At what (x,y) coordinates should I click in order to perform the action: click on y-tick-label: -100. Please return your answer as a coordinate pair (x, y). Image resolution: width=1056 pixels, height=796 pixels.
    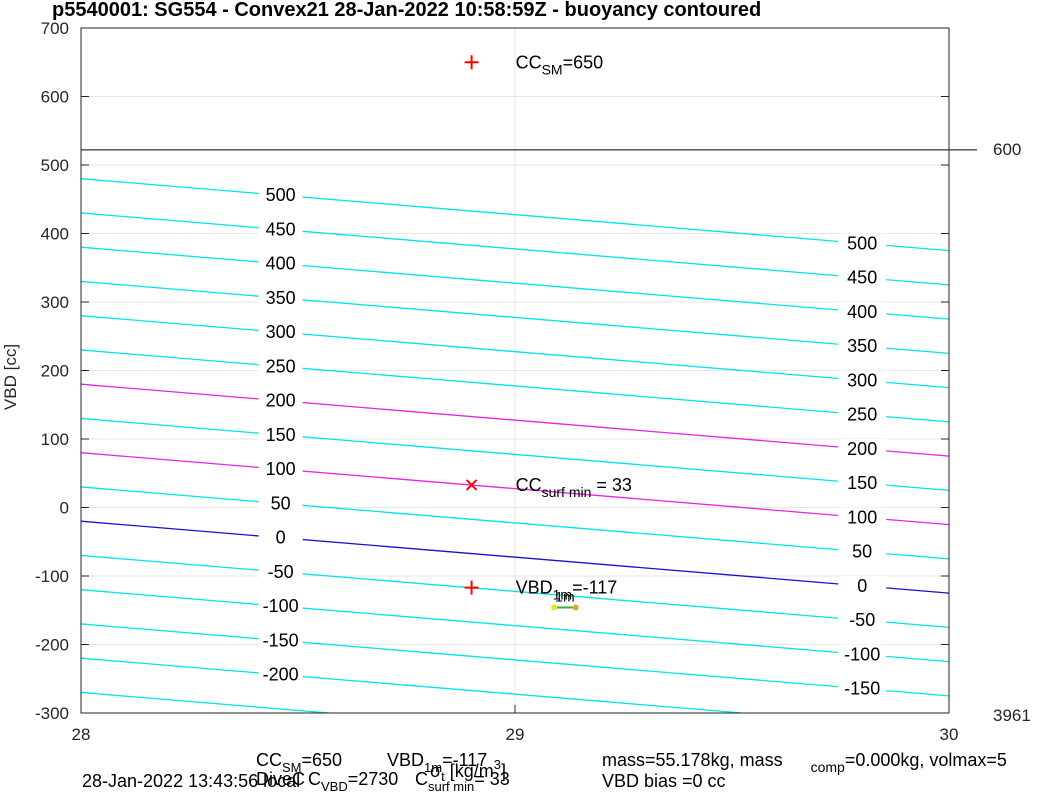
    Looking at the image, I should click on (52, 576).